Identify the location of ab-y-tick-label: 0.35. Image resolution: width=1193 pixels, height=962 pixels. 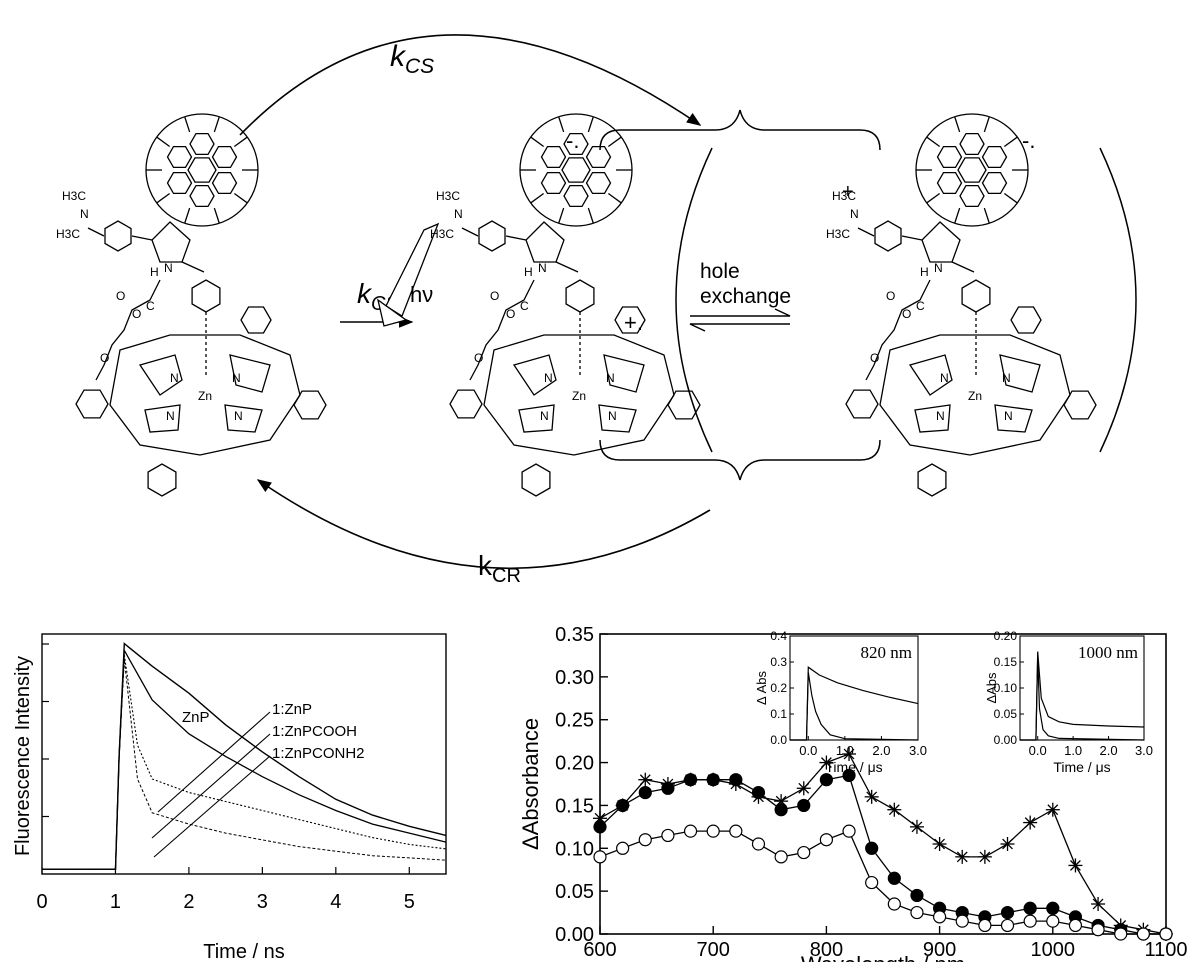
(574, 635).